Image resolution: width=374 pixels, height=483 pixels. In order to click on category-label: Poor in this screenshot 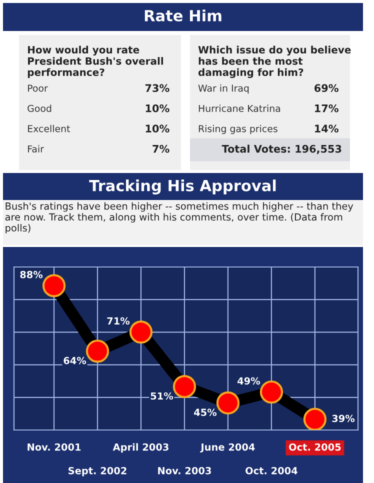, I will do `click(38, 88)`.